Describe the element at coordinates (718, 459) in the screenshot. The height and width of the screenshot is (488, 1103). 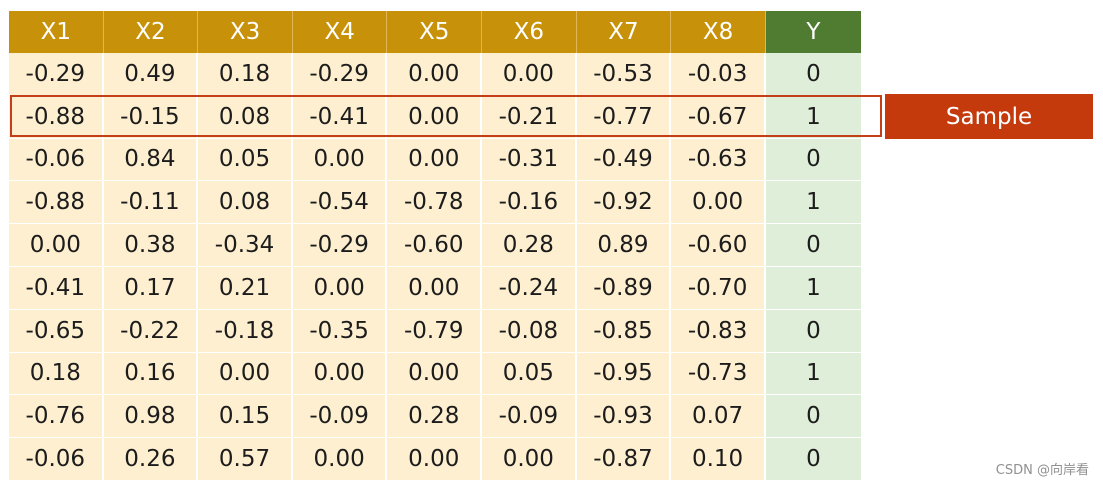
I see `cell-x8: 0.10` at that location.